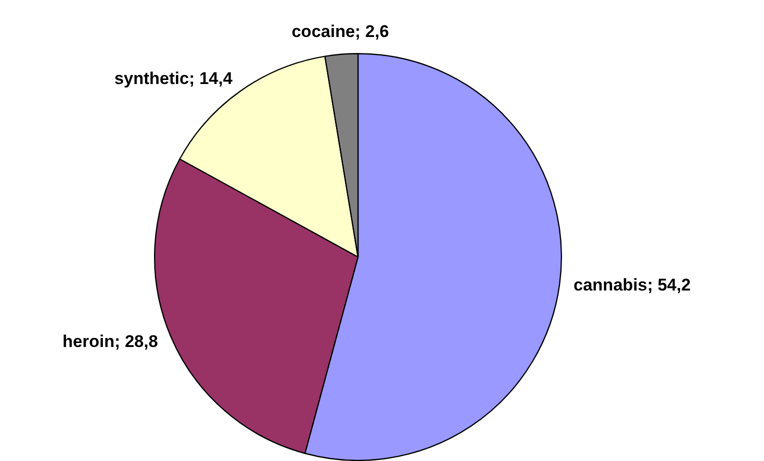 This screenshot has height=461, width=764. I want to click on slice-label: heroin; 28,8, so click(110, 341).